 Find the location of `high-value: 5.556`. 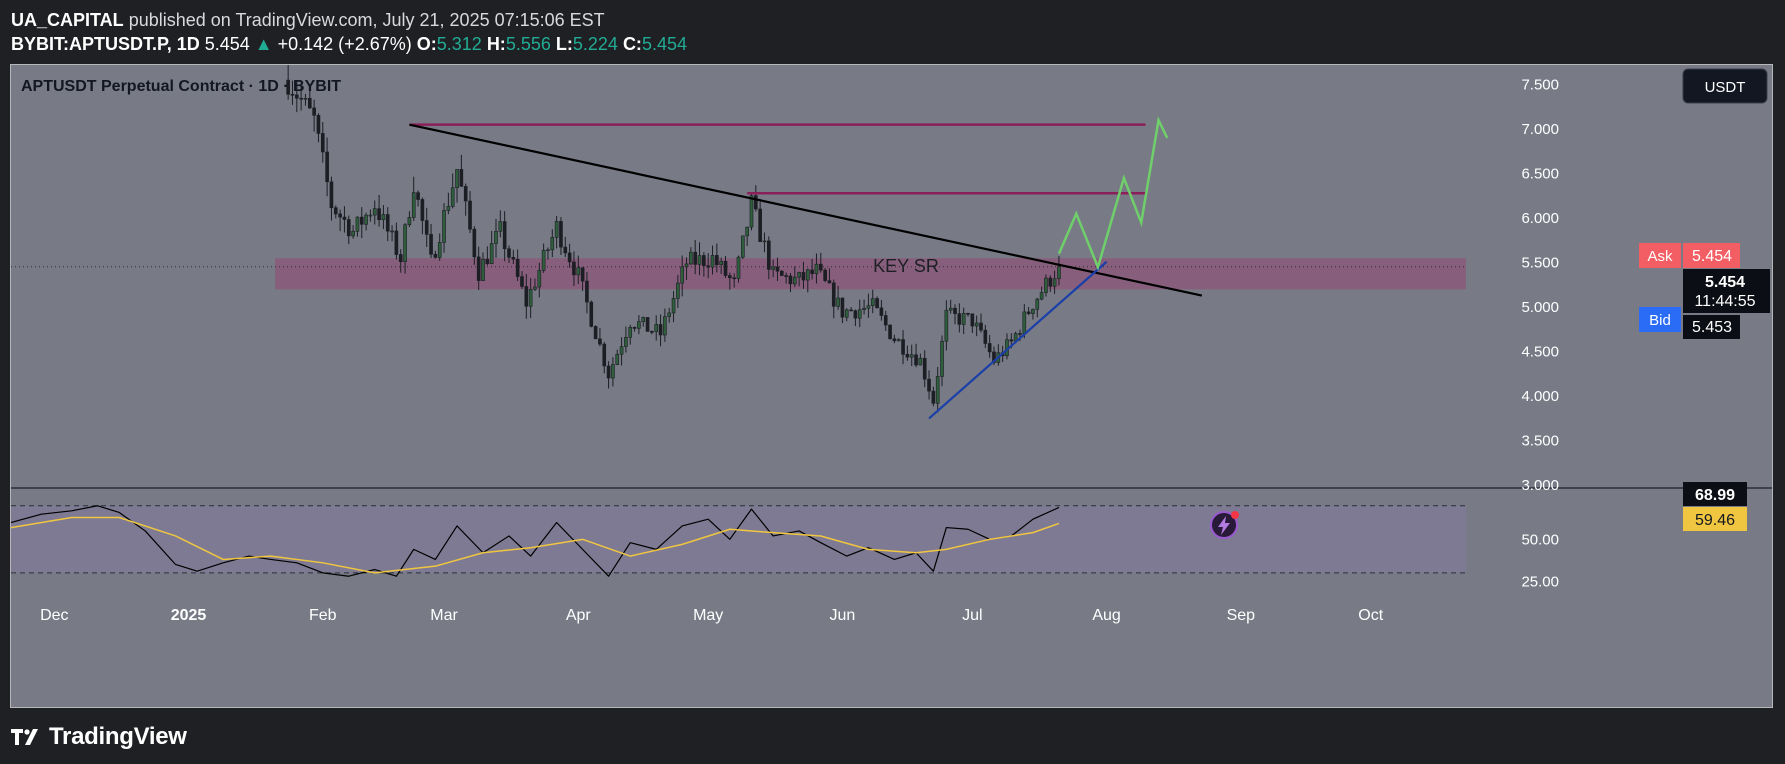

high-value: 5.556 is located at coordinates (528, 44).